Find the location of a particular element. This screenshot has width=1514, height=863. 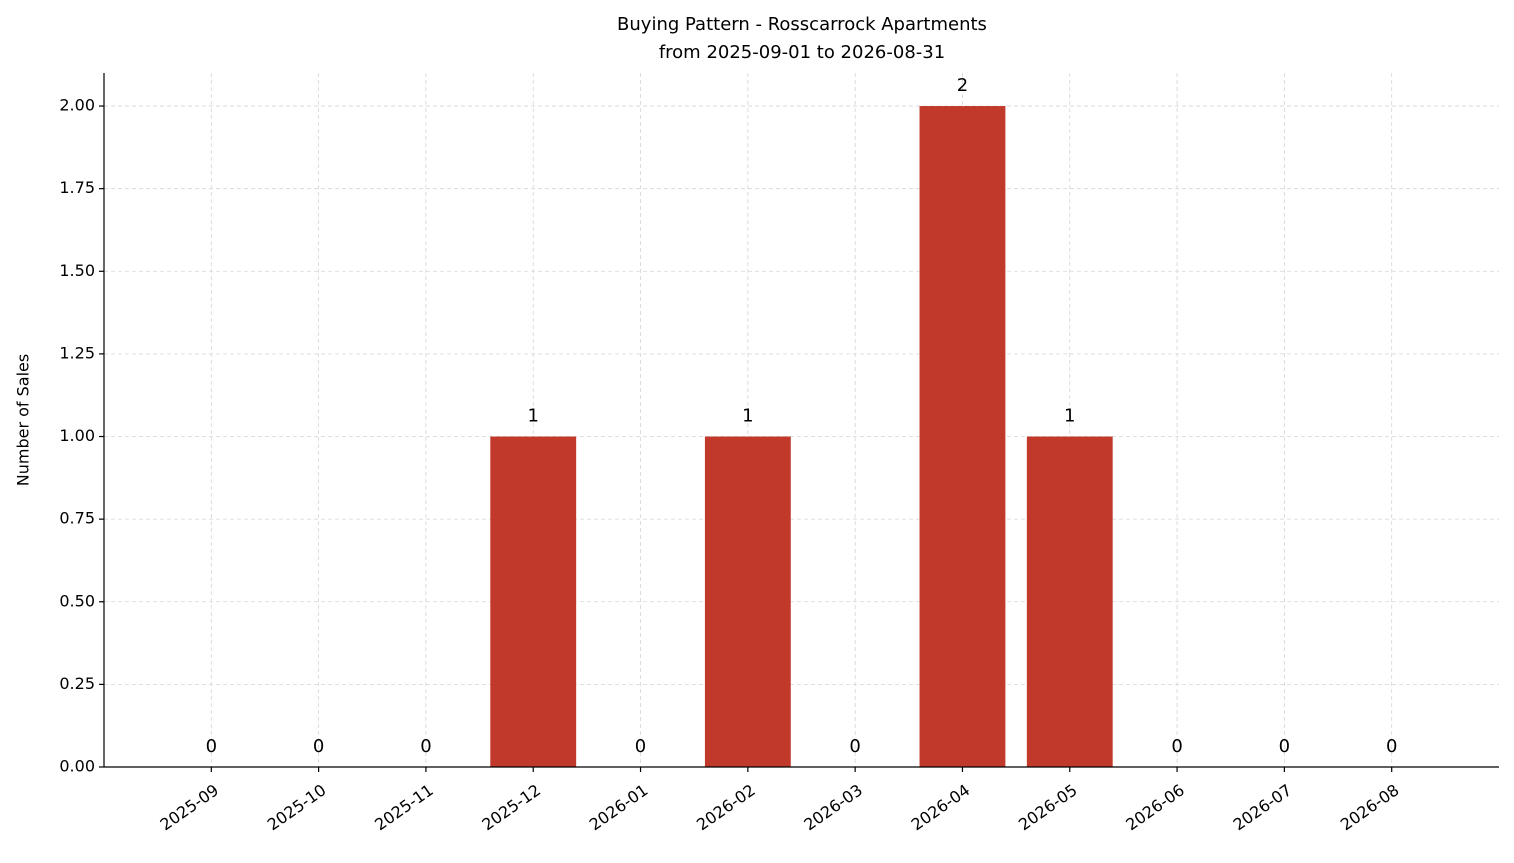

x-tick-label: 2025-09 is located at coordinates (190, 807).